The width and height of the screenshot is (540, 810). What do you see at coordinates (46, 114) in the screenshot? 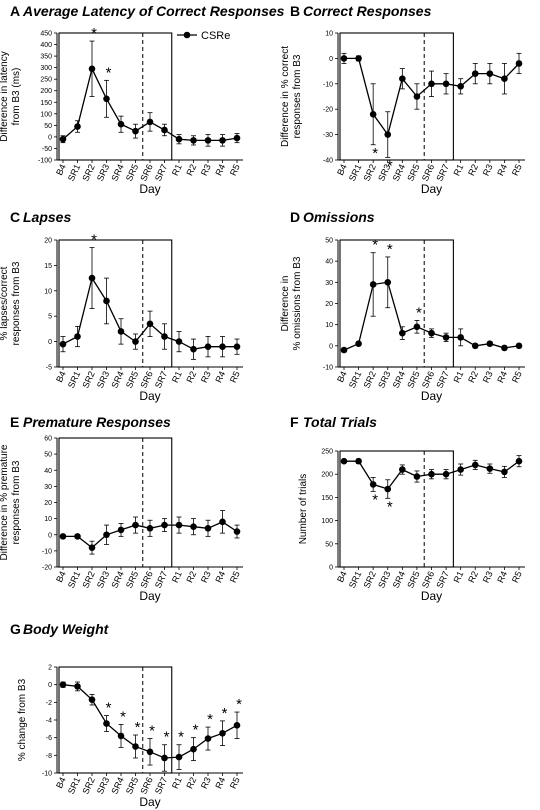
I see `y-tick-label: 100` at bounding box center [46, 114].